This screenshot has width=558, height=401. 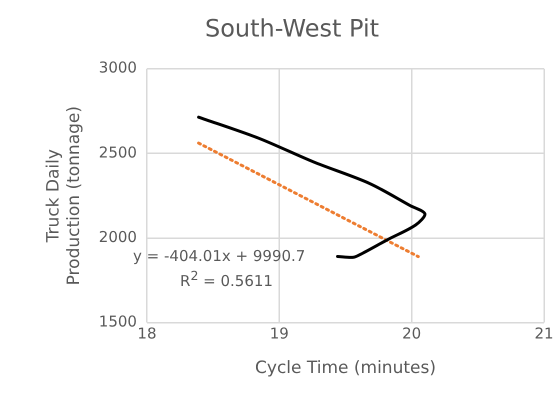 What do you see at coordinates (279, 333) in the screenshot?
I see `x-tick-label: 19` at bounding box center [279, 333].